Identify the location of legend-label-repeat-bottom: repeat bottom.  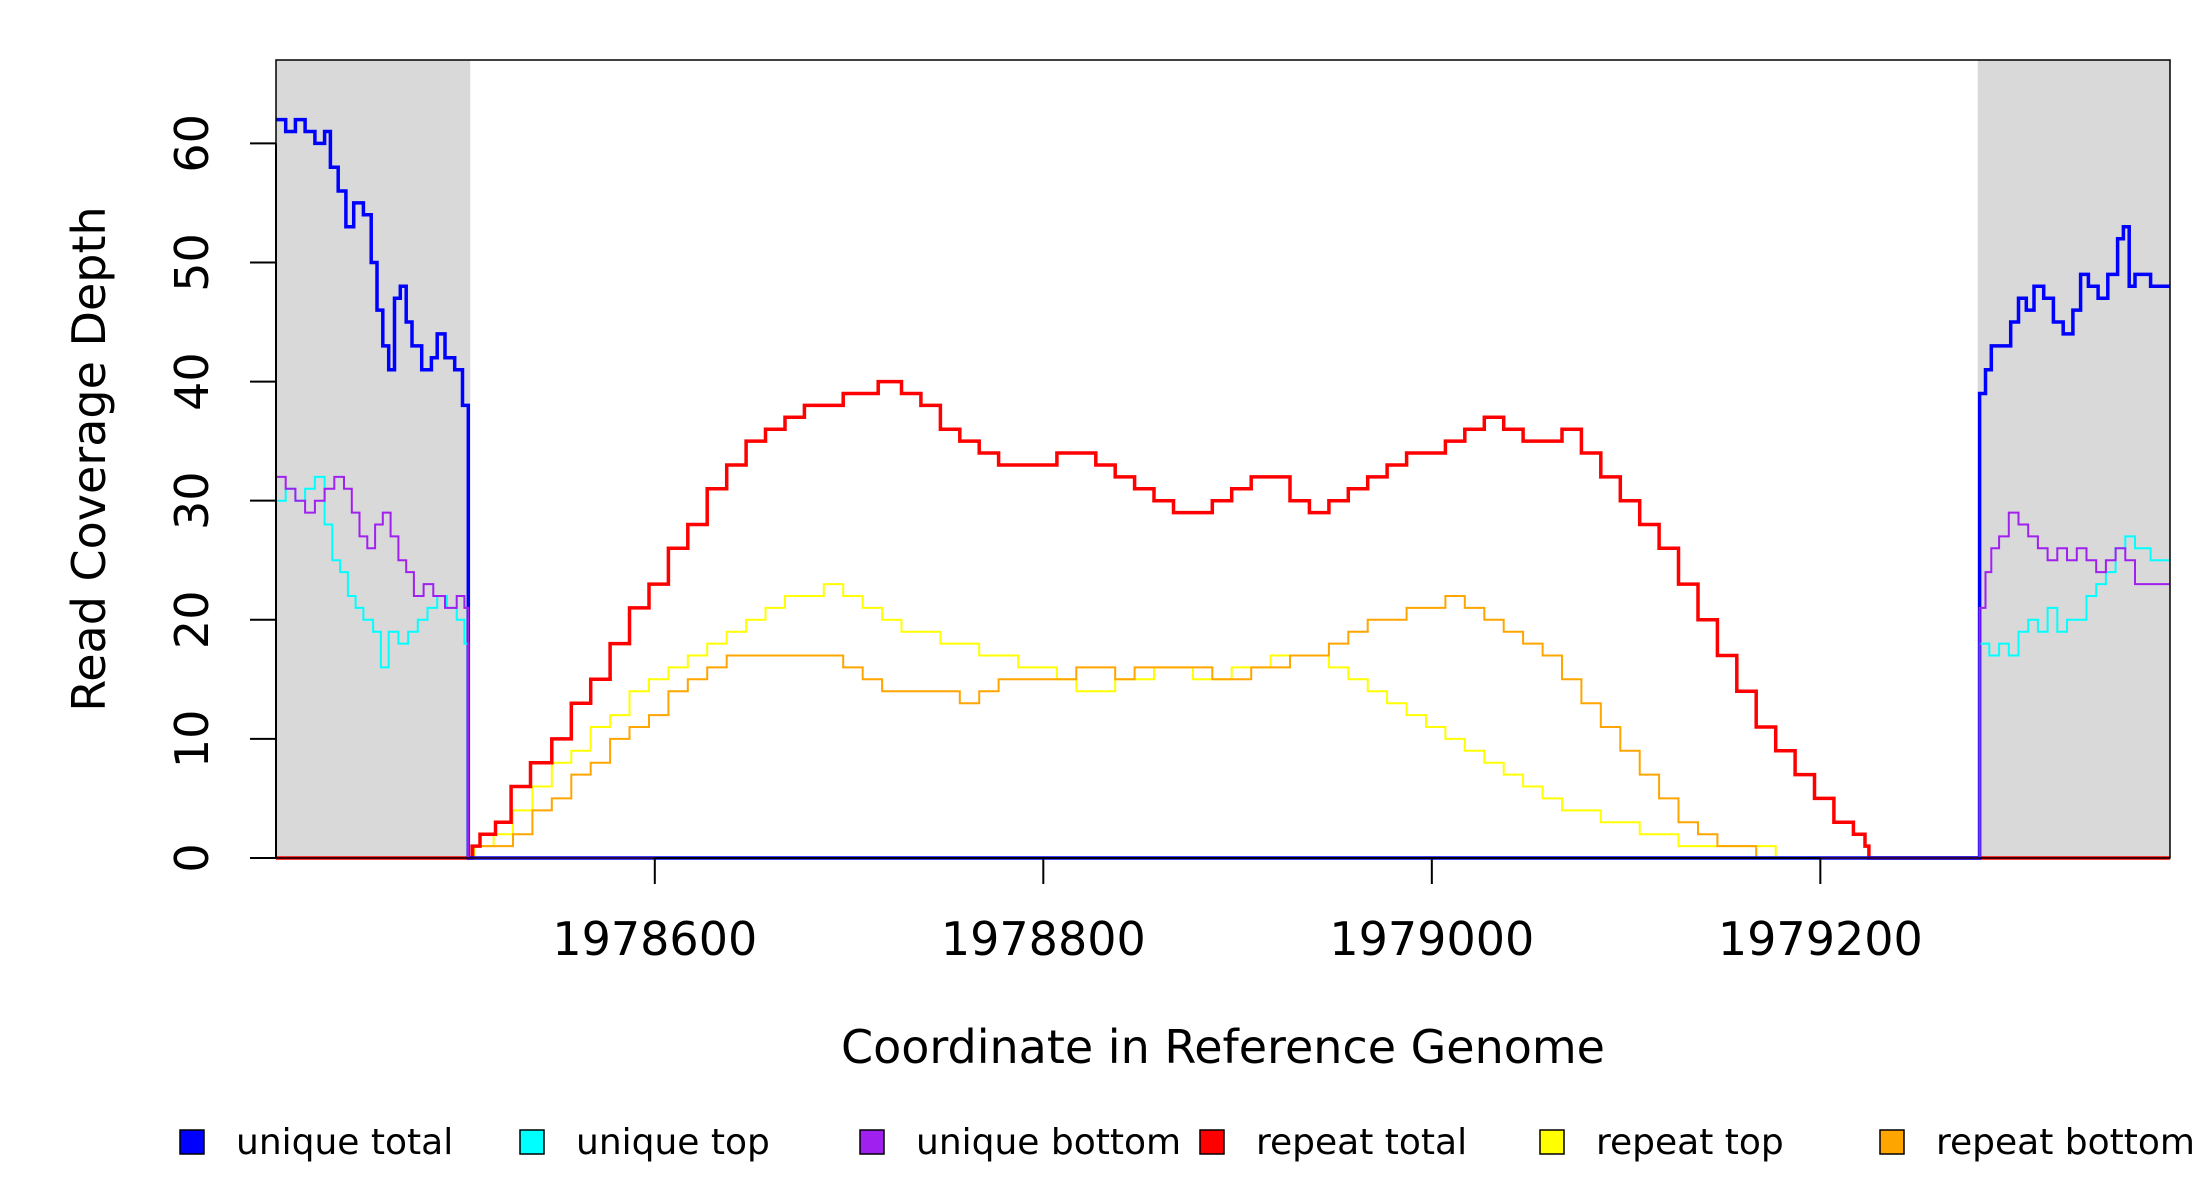
(2065, 1142).